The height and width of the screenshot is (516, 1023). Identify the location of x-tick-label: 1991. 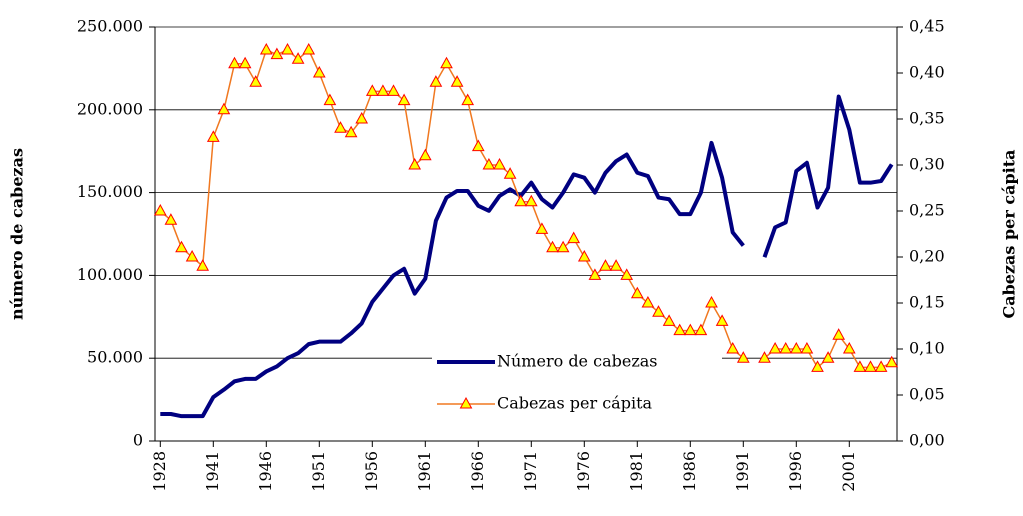
(742, 471).